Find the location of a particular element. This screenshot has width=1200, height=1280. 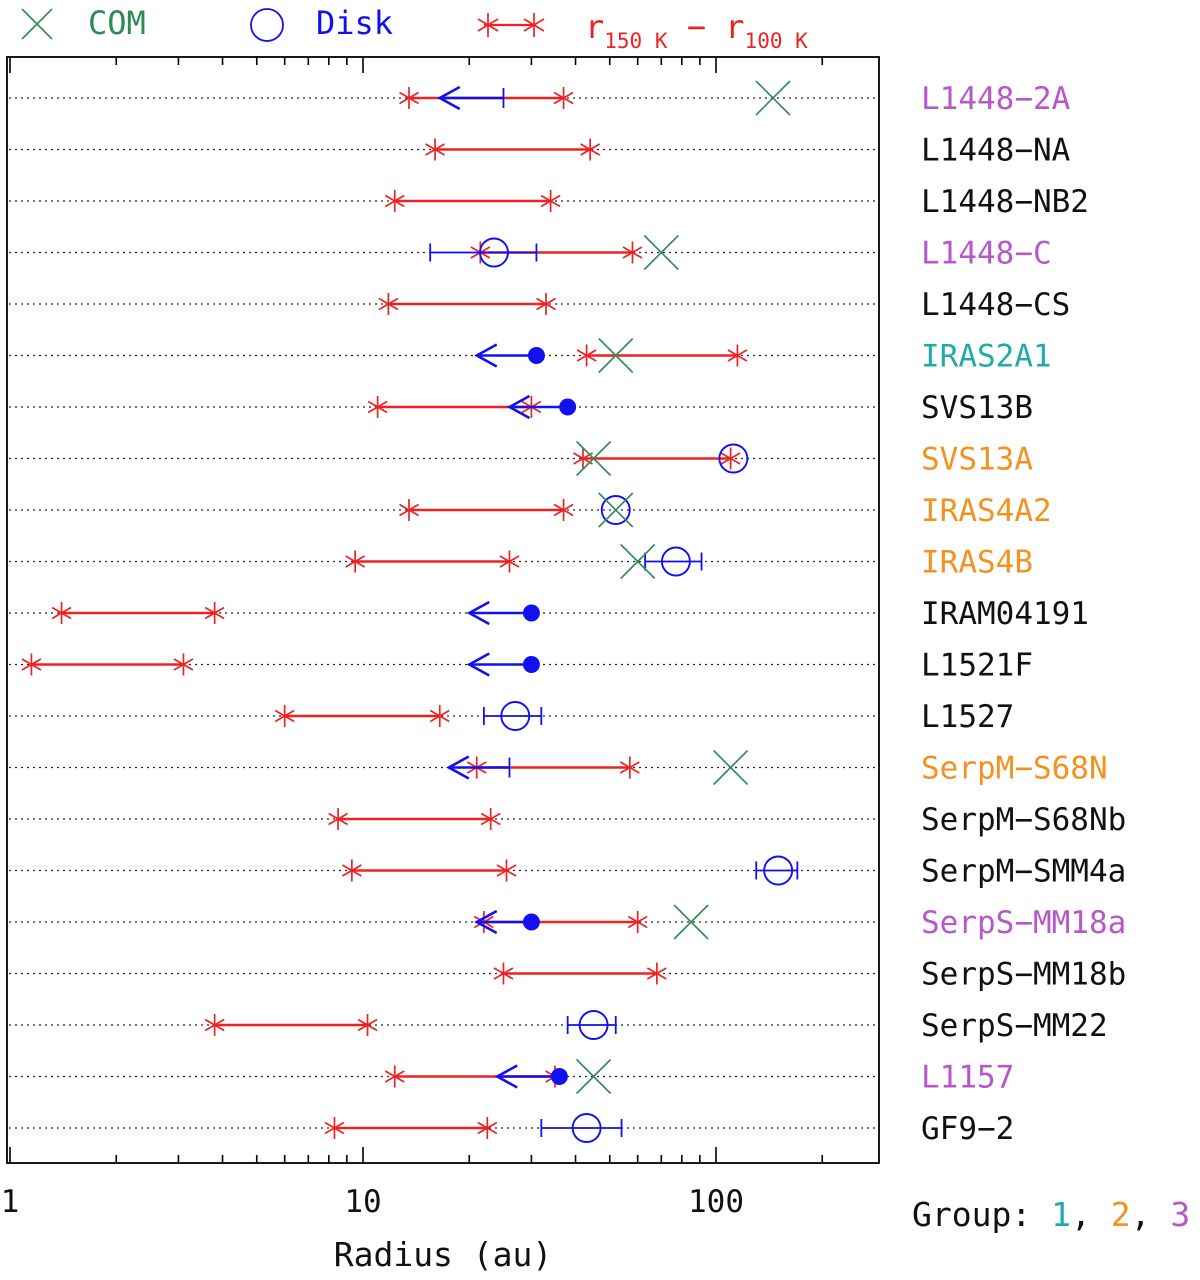

group-note-1: 1 is located at coordinates (1061, 1214).